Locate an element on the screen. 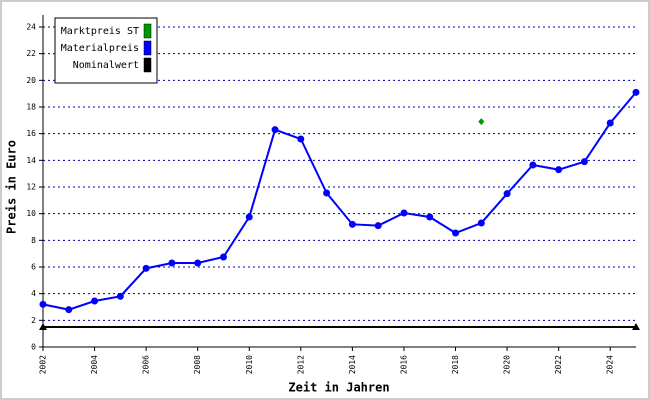  x-axis-label: Zeit in Jahren is located at coordinates (338, 388).